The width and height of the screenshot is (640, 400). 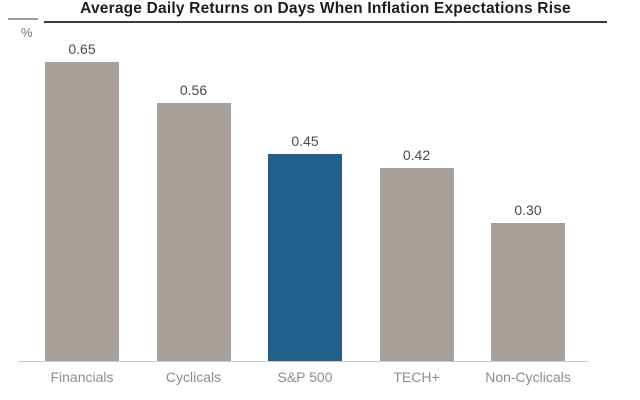 What do you see at coordinates (193, 90) in the screenshot?
I see `bar-value-label: 0.56` at bounding box center [193, 90].